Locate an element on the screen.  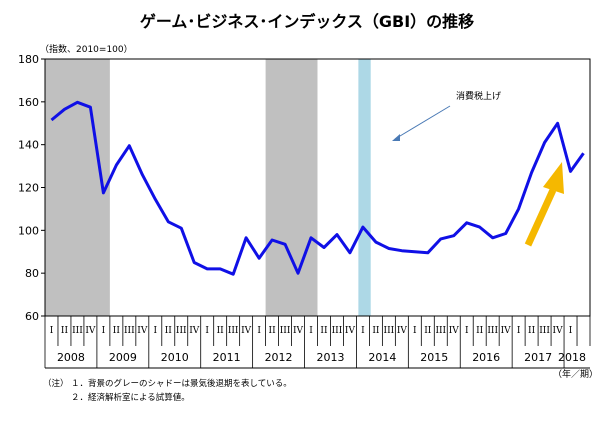
trend-arrow-shaft is located at coordinates (540, 217).